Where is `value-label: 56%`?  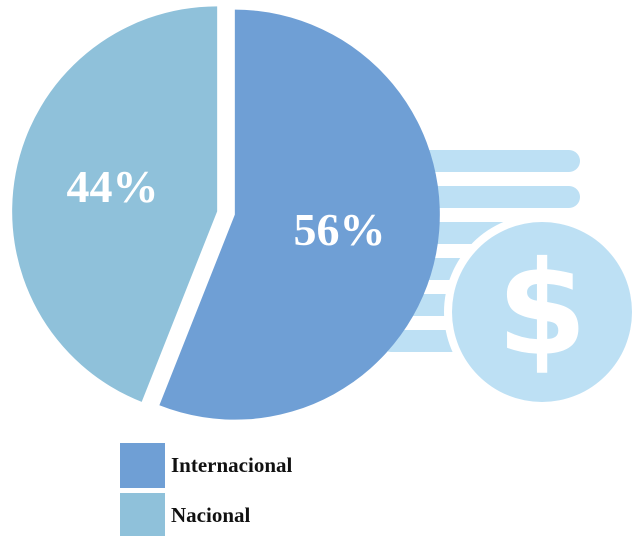
value-label: 56% is located at coordinates (340, 229).